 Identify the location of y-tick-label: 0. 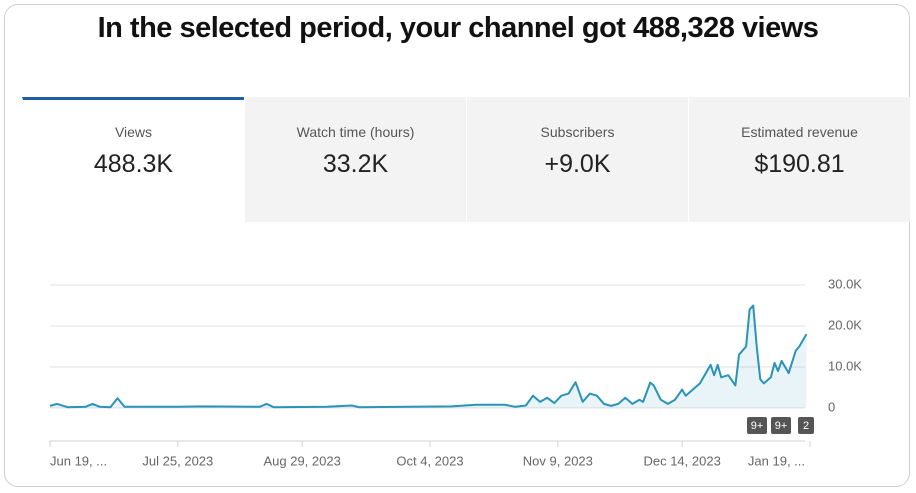
(831, 406).